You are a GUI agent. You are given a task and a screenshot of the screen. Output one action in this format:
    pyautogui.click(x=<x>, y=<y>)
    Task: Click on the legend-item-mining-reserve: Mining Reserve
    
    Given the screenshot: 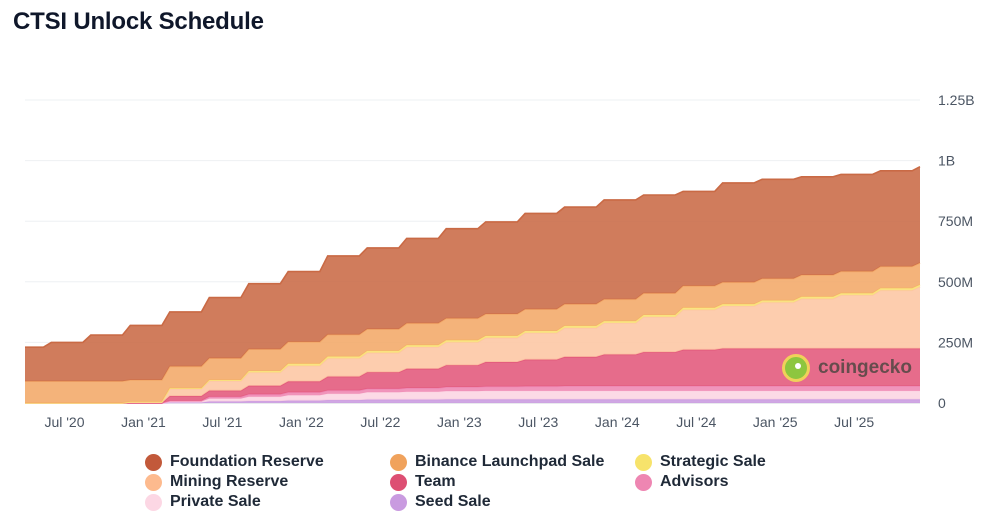 What is the action you would take?
    pyautogui.click(x=216, y=482)
    